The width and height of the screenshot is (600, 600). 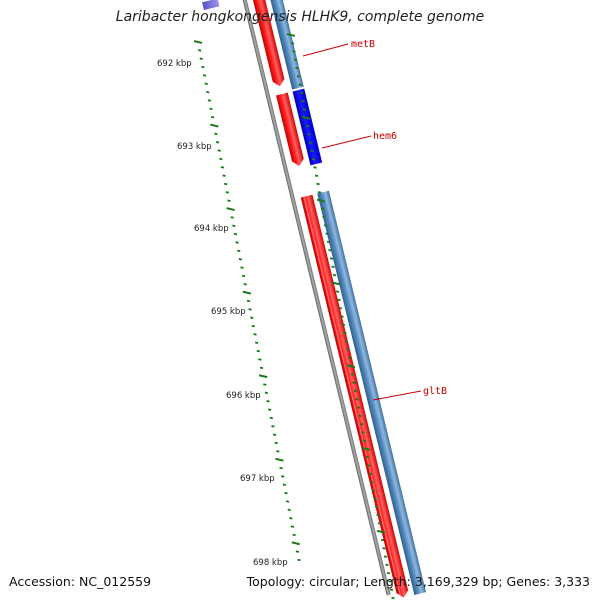 I want to click on scale-label: 698 kbp, so click(x=270, y=563).